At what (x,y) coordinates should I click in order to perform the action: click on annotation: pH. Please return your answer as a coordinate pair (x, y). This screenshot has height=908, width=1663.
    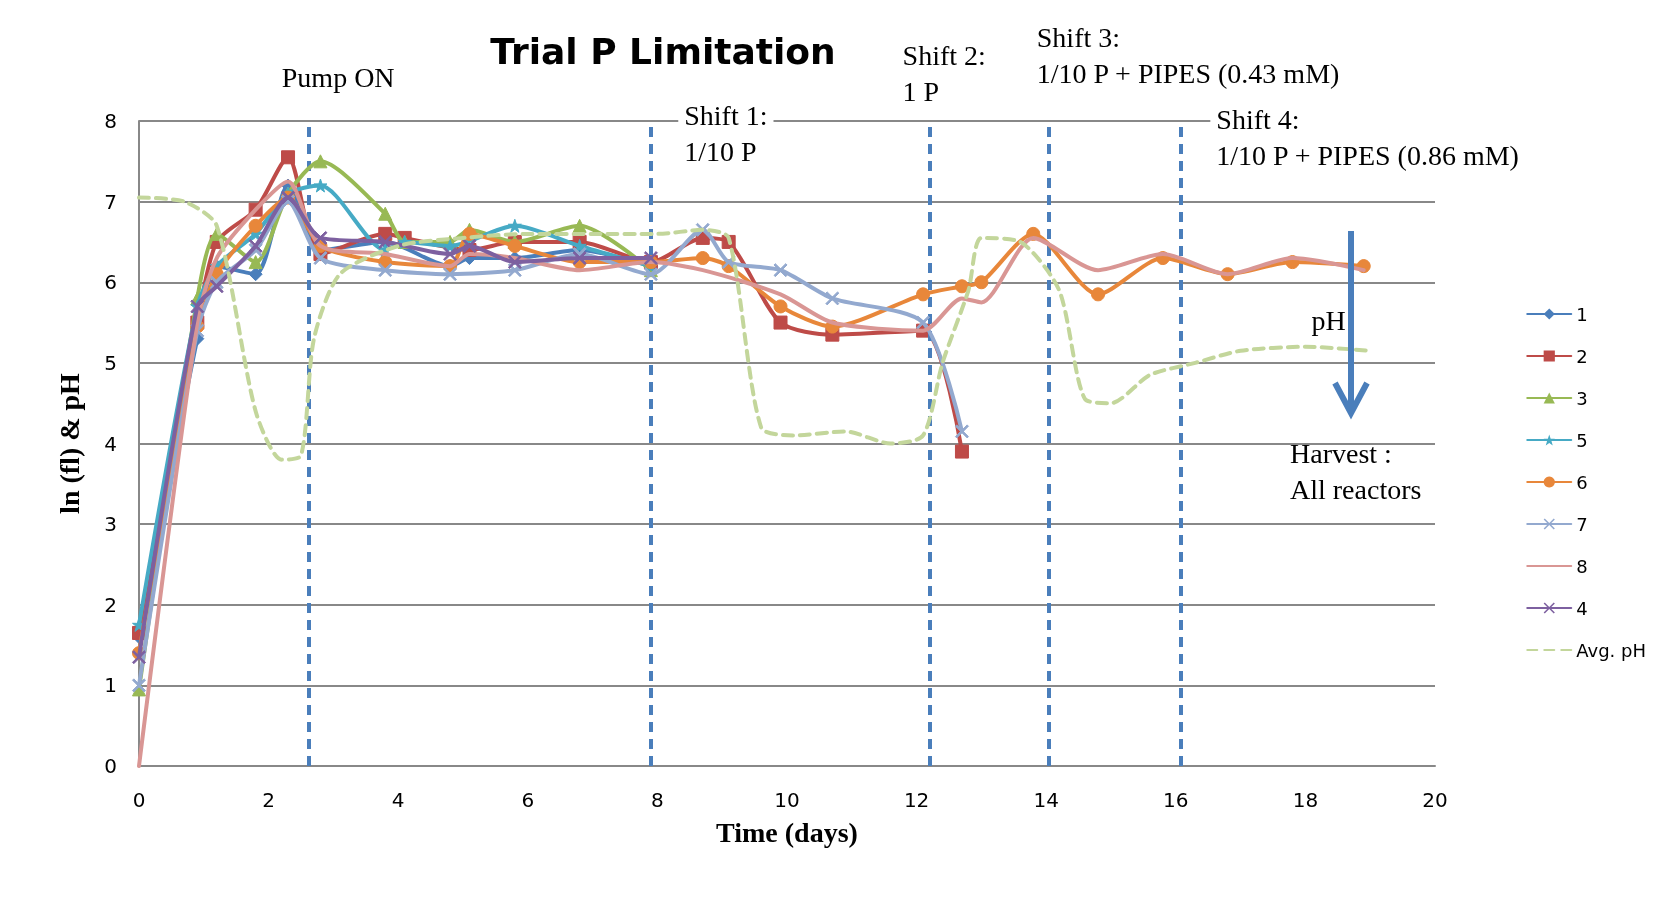
    Looking at the image, I should click on (1328, 321).